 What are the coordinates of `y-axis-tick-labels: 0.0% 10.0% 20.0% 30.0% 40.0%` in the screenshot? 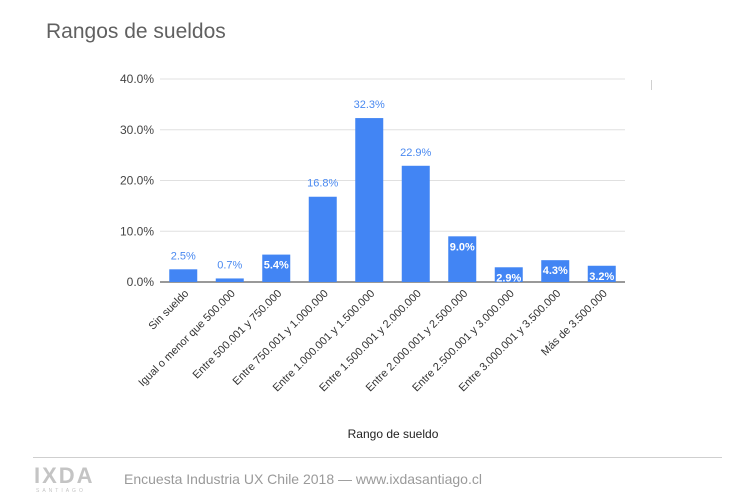 It's located at (137, 180).